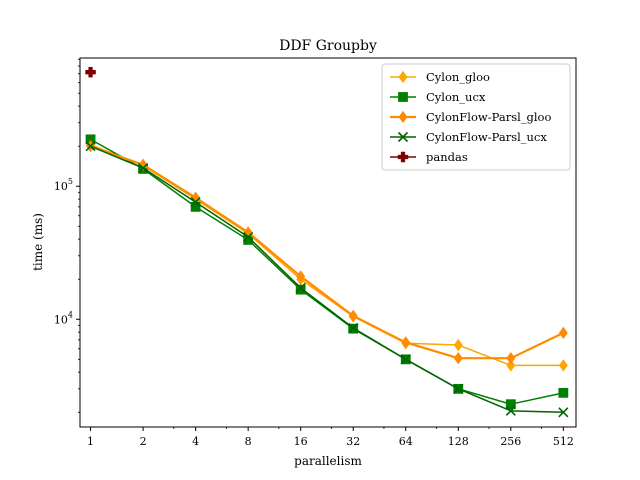  What do you see at coordinates (328, 46) in the screenshot?
I see `chart-title: DDF Groupby` at bounding box center [328, 46].